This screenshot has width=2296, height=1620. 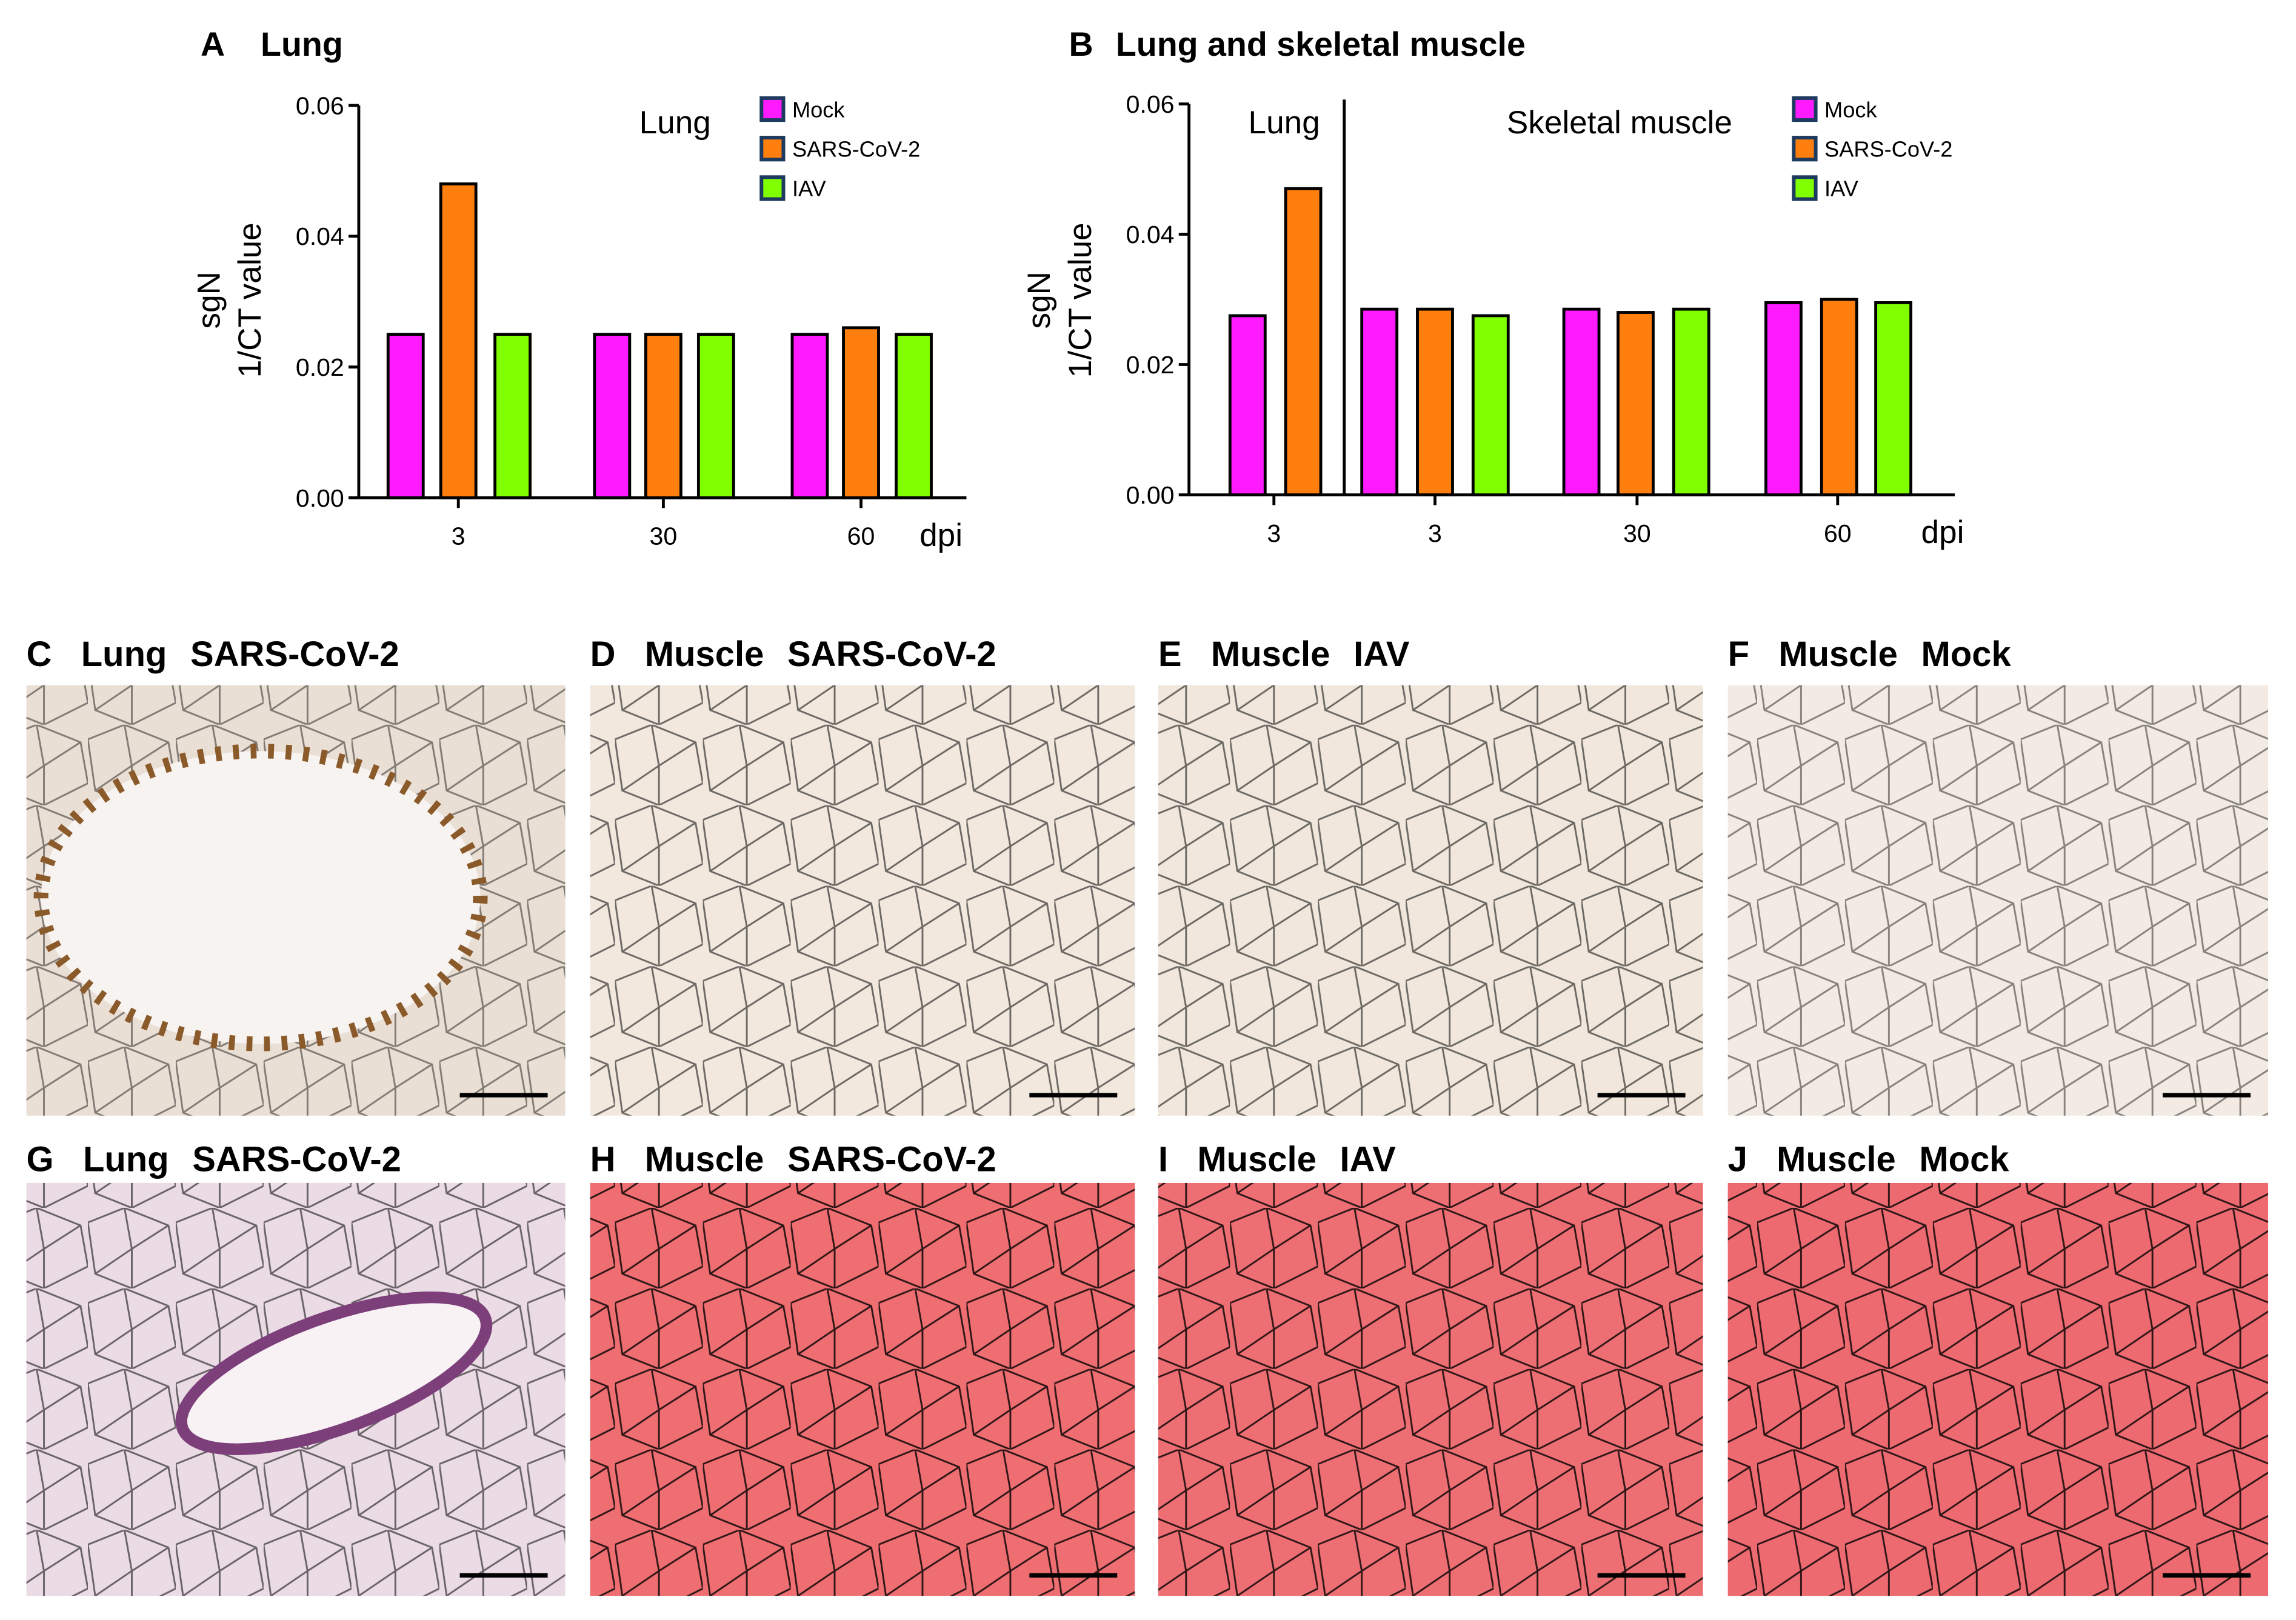 I want to click on panel-letter: H, so click(x=603, y=1160).